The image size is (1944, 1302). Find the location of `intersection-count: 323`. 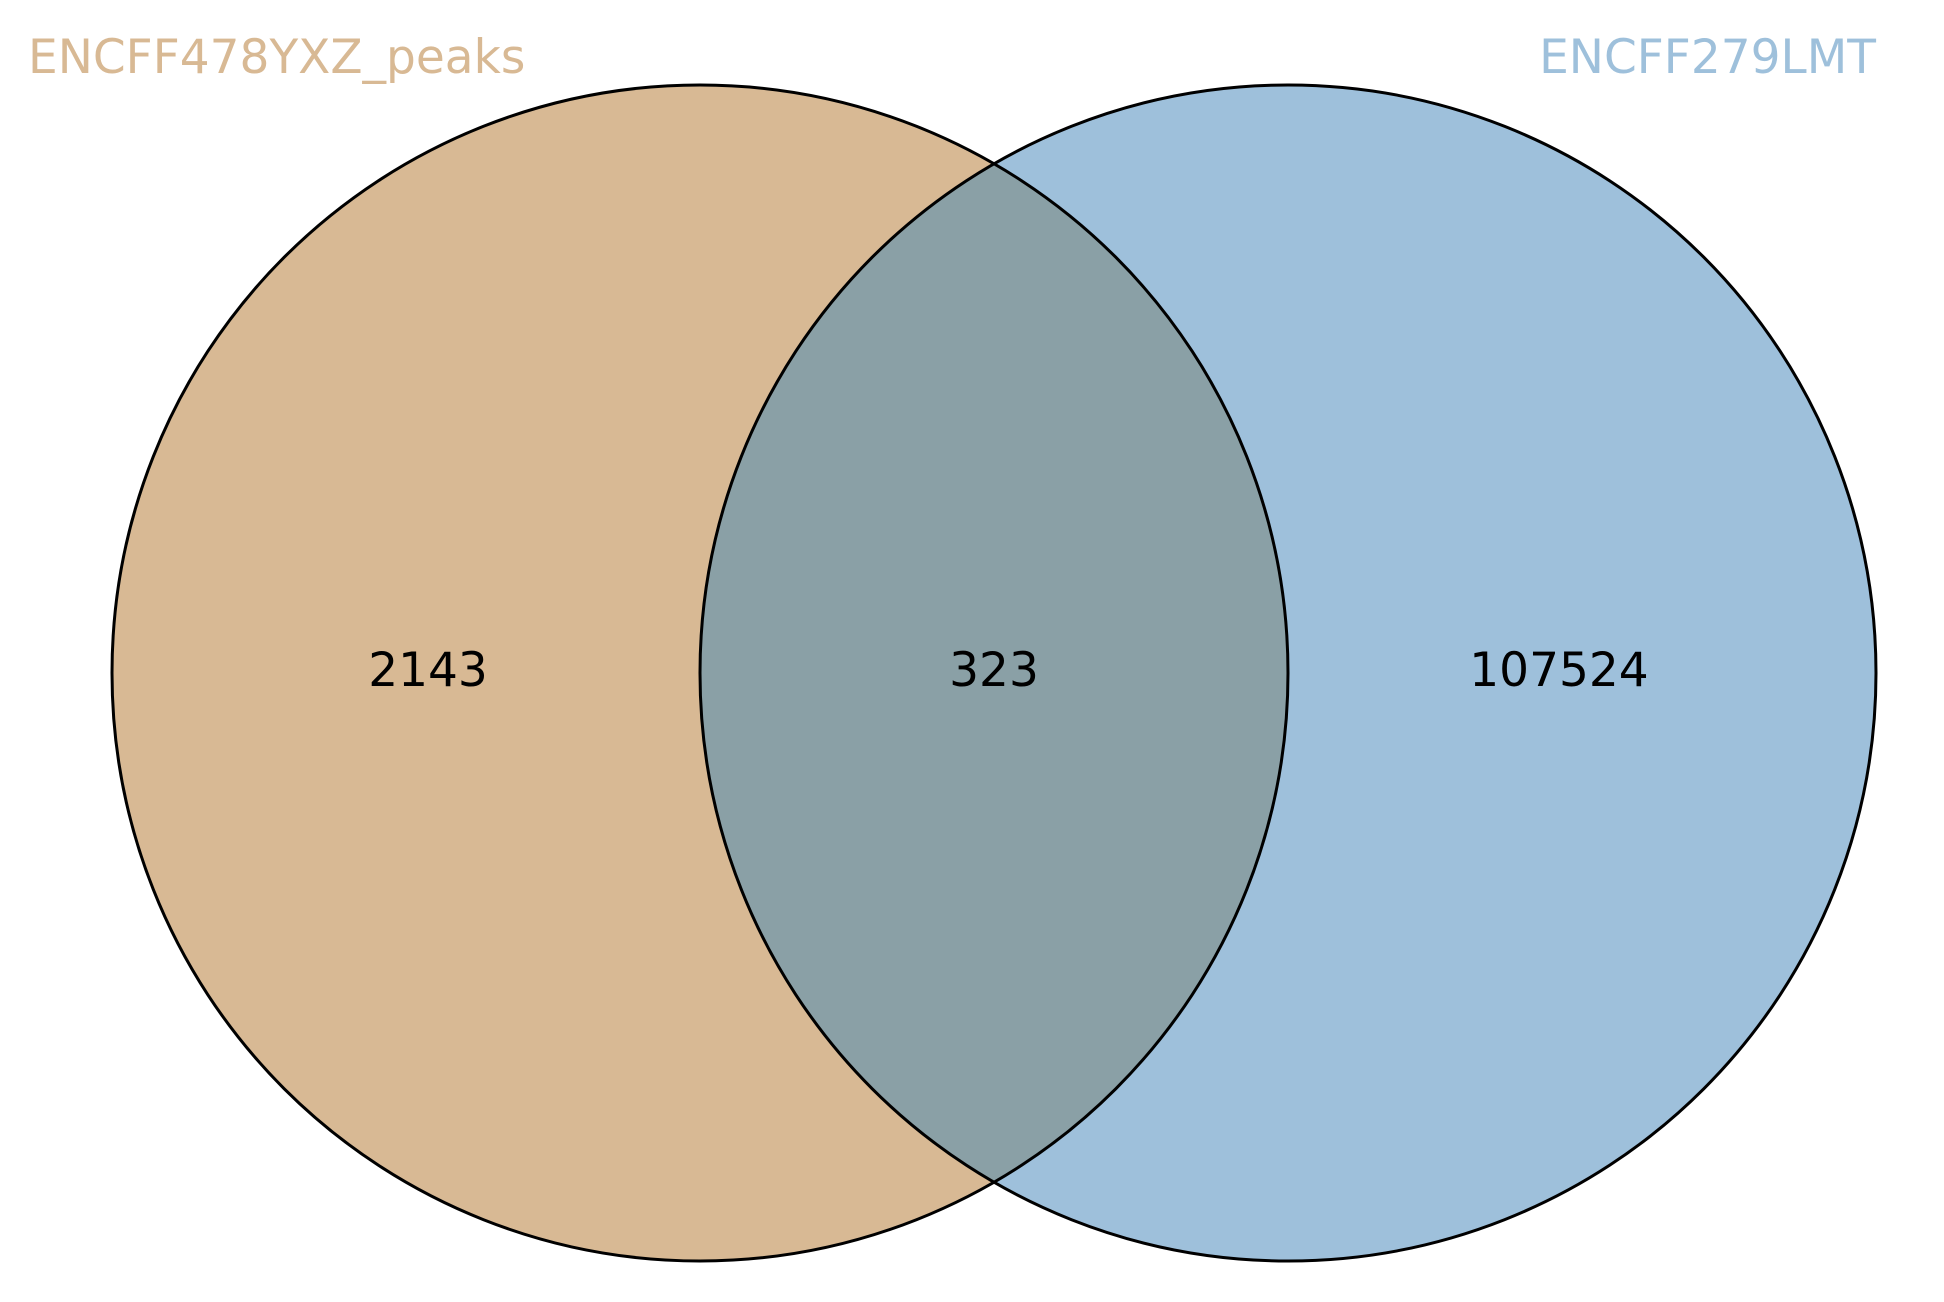

intersection-count: 323 is located at coordinates (994, 670).